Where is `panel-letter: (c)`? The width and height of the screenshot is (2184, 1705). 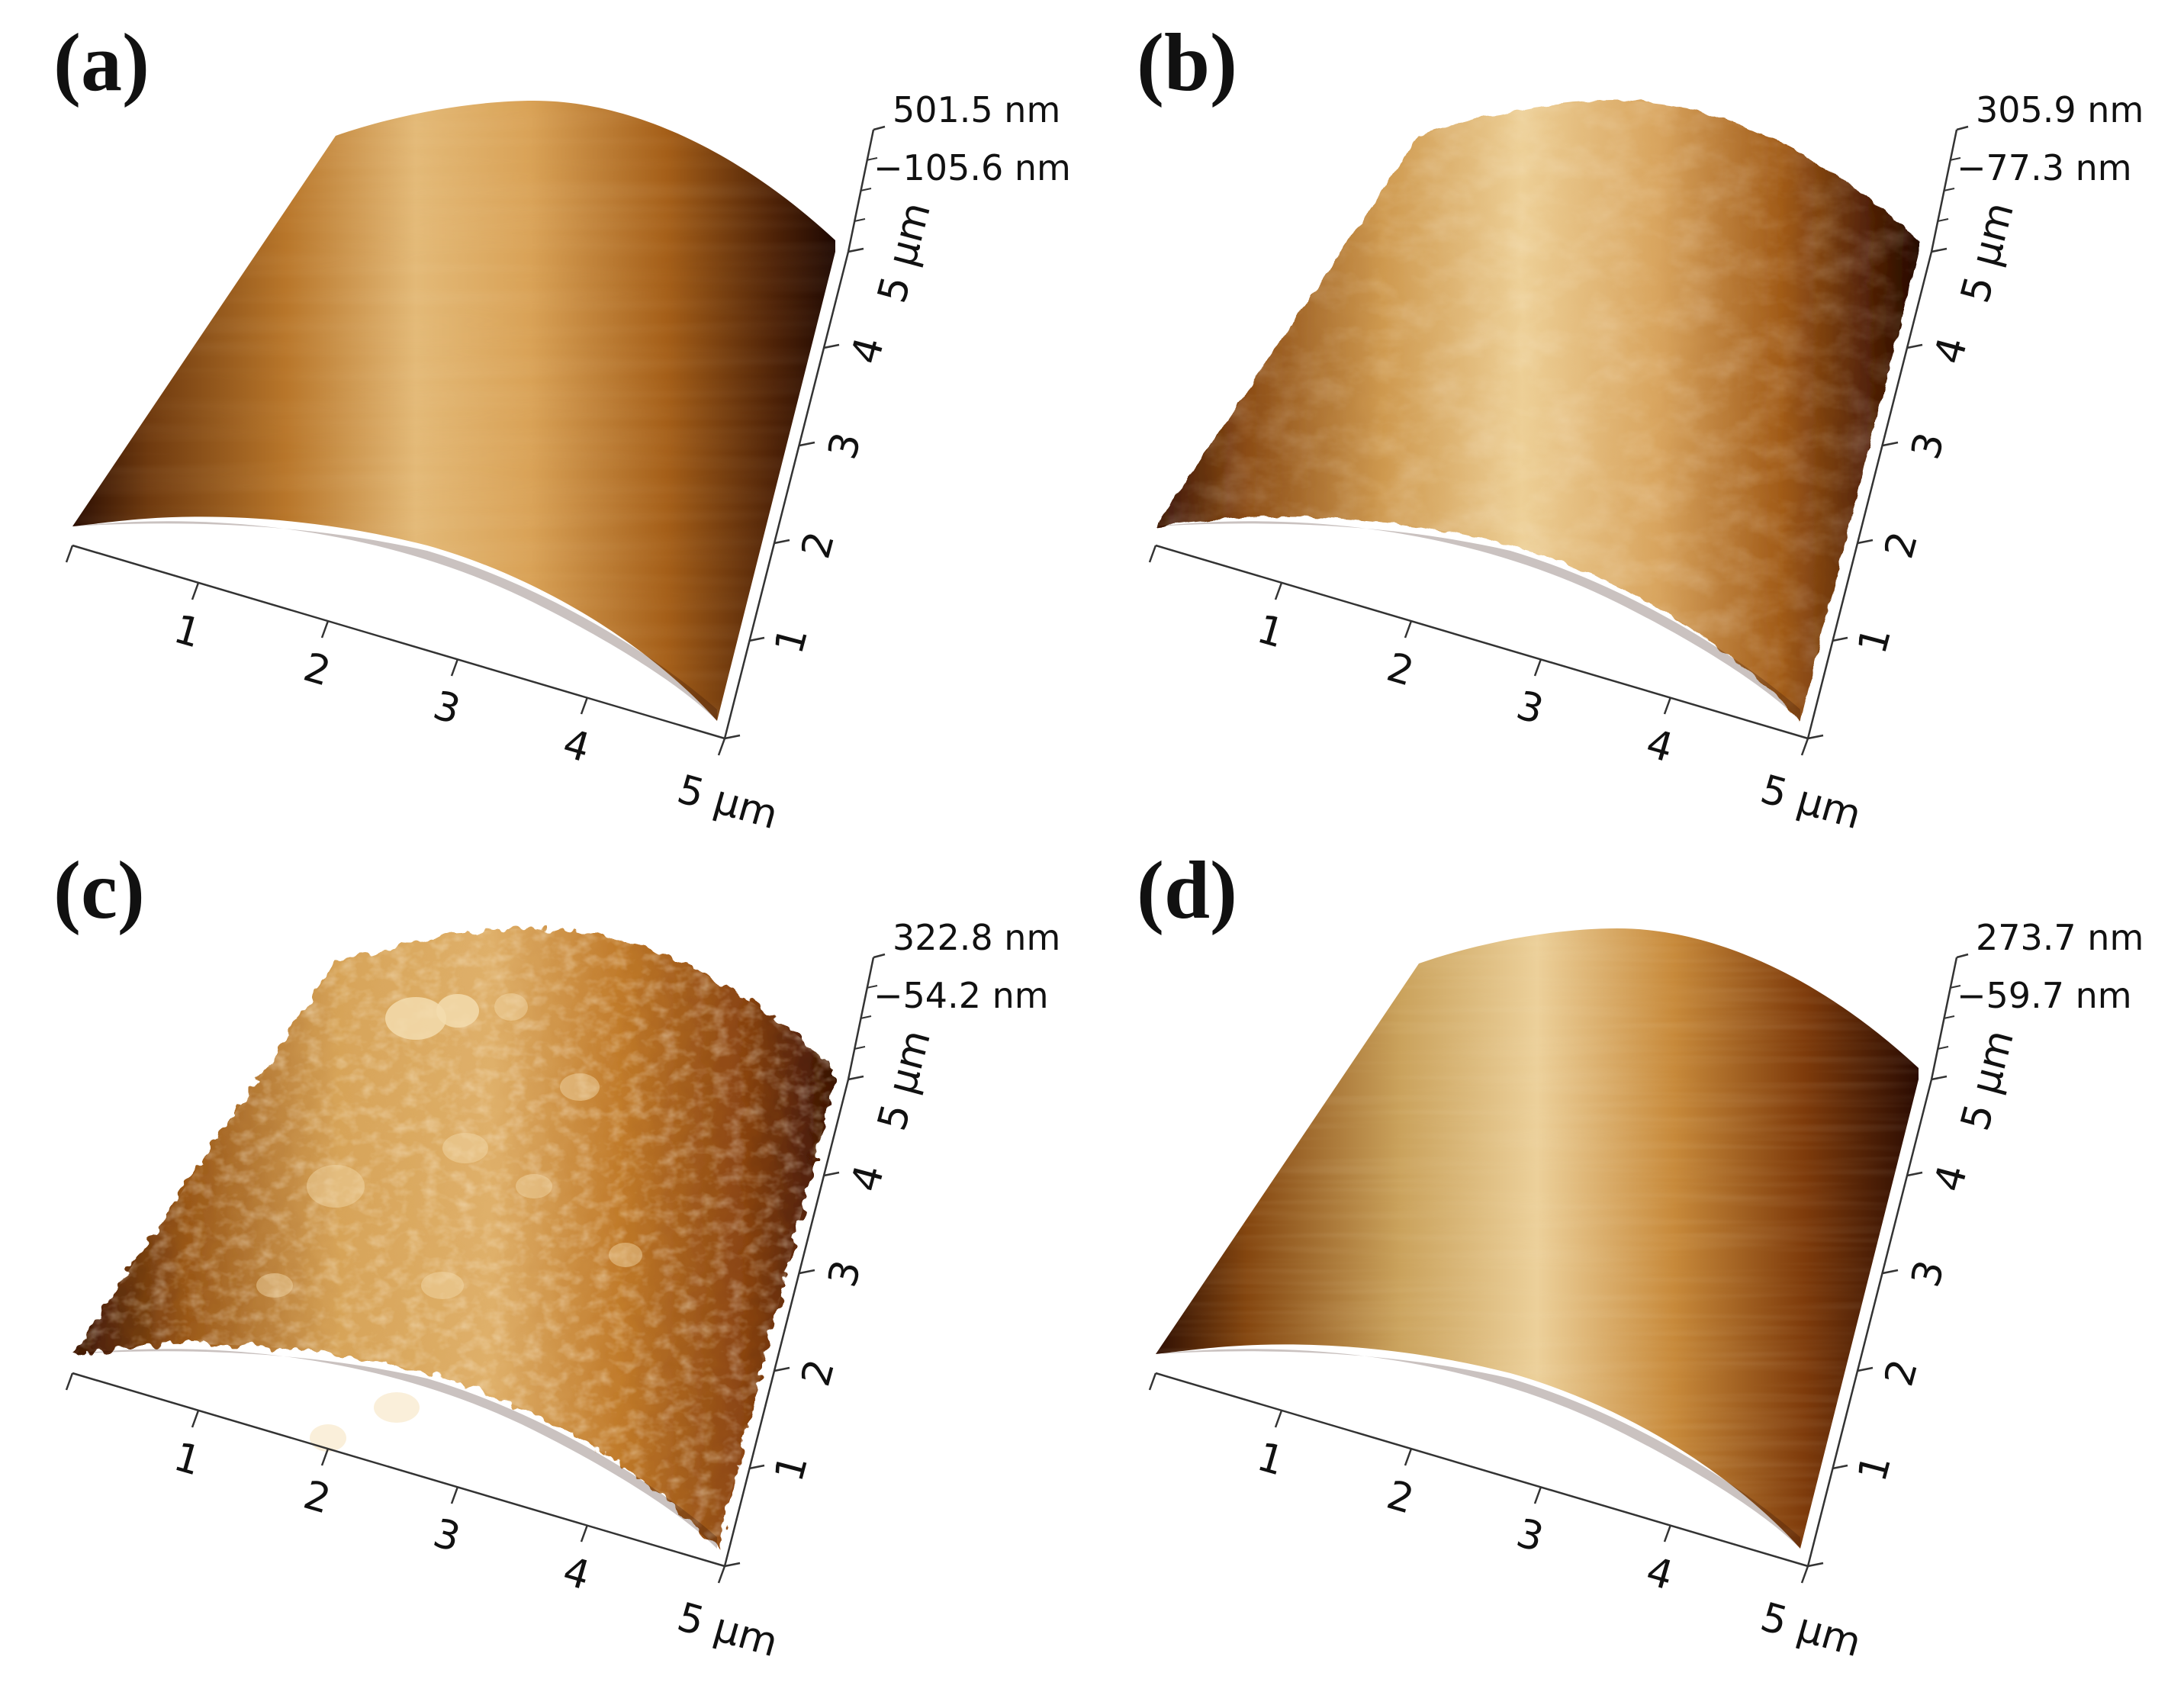
panel-letter: (c) is located at coordinates (99, 890).